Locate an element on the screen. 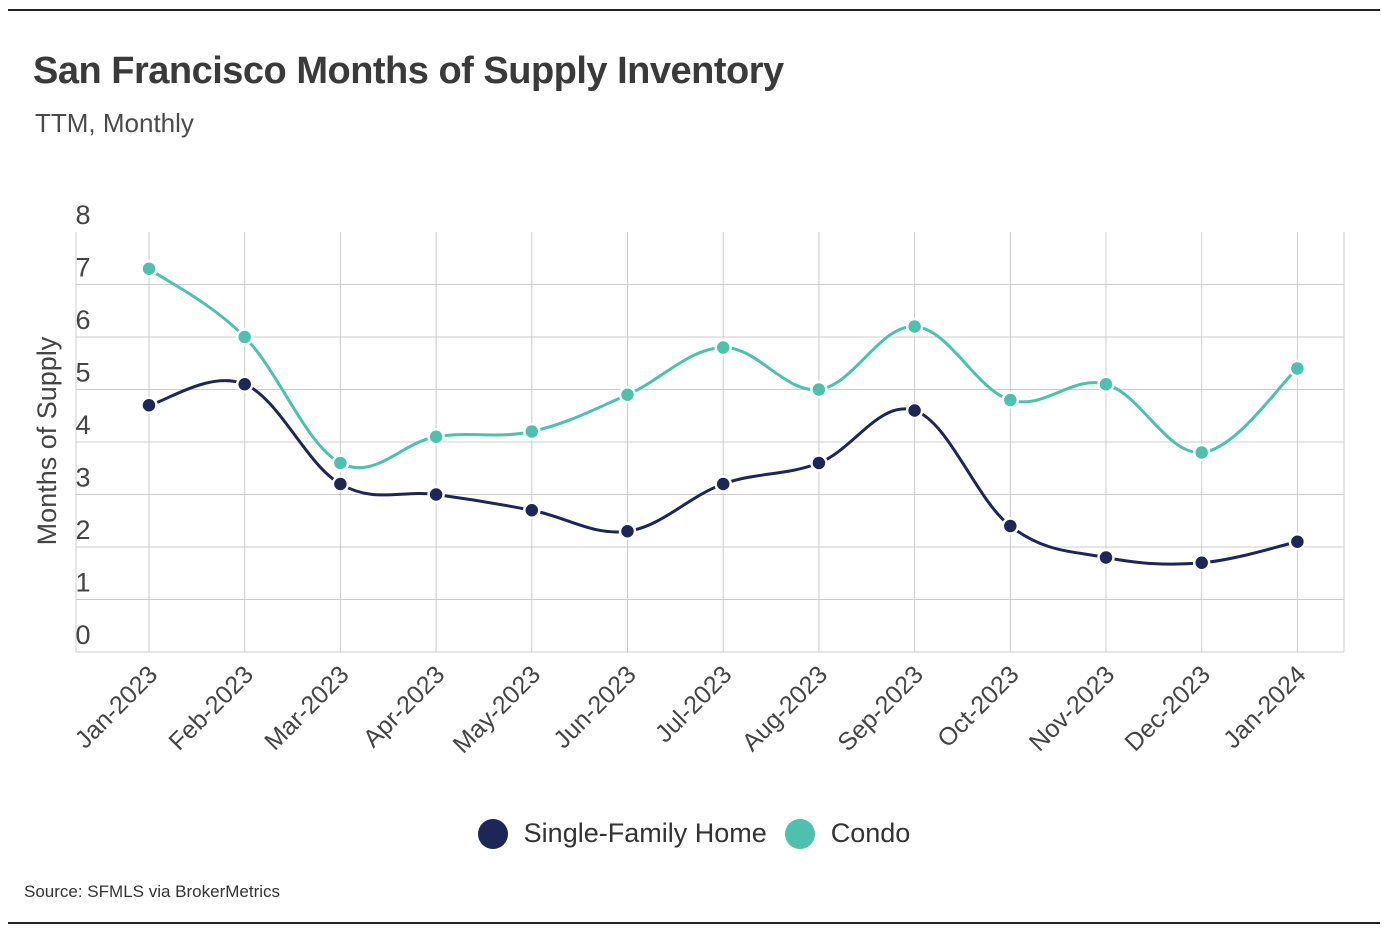 This screenshot has height=934, width=1388. x-tick-label: Nov-2023 is located at coordinates (1072, 708).